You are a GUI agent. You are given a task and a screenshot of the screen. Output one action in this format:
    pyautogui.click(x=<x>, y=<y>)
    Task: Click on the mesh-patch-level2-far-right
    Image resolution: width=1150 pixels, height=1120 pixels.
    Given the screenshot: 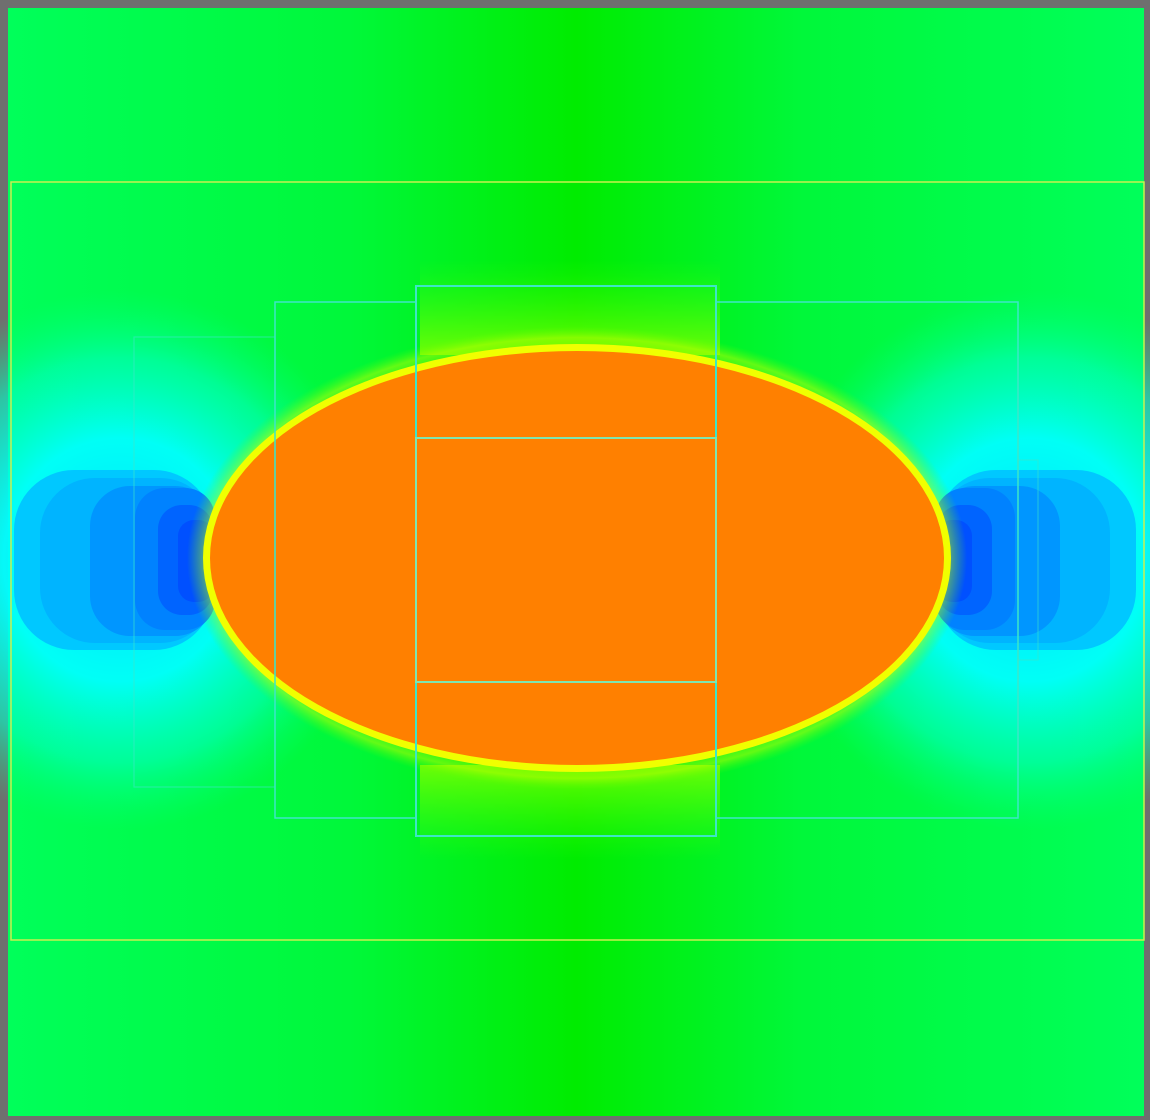 What is the action you would take?
    pyautogui.click(x=1028, y=560)
    